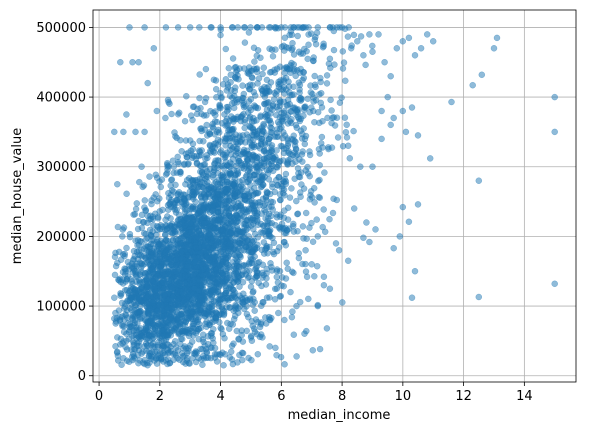 This screenshot has width=598, height=433. Describe the element at coordinates (160, 396) in the screenshot. I see `x-tick-label: 2` at that location.